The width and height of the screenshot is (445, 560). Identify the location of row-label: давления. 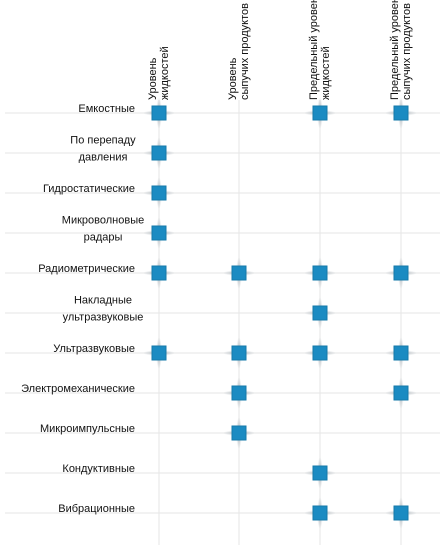
(103, 157).